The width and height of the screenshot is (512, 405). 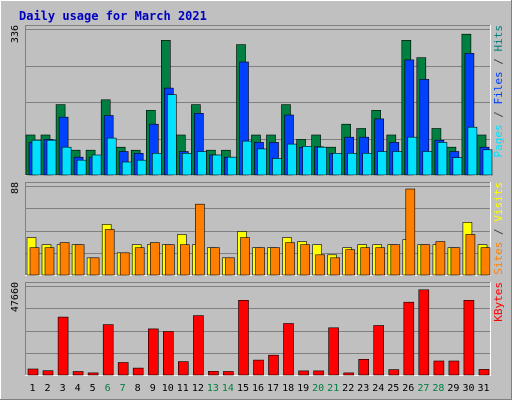 I want to click on legend-kbytes: KBytes, so click(x=498, y=302).